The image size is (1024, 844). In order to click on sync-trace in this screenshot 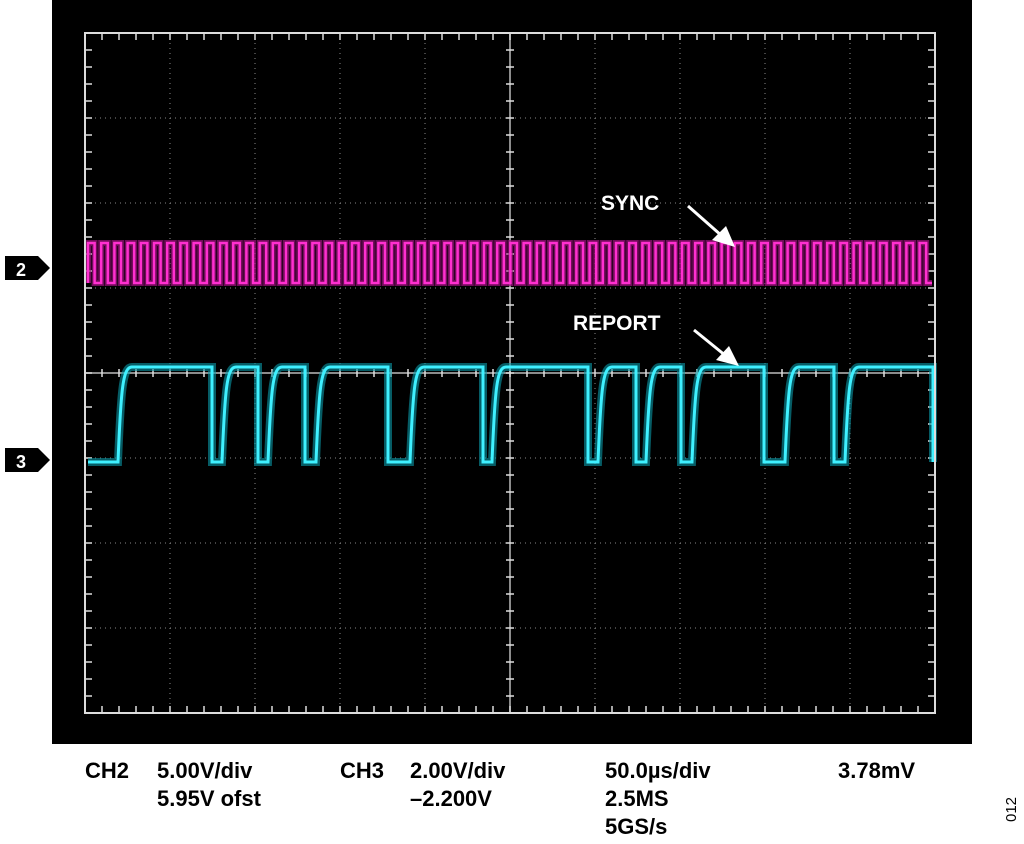, I will do `click(509, 263)`.